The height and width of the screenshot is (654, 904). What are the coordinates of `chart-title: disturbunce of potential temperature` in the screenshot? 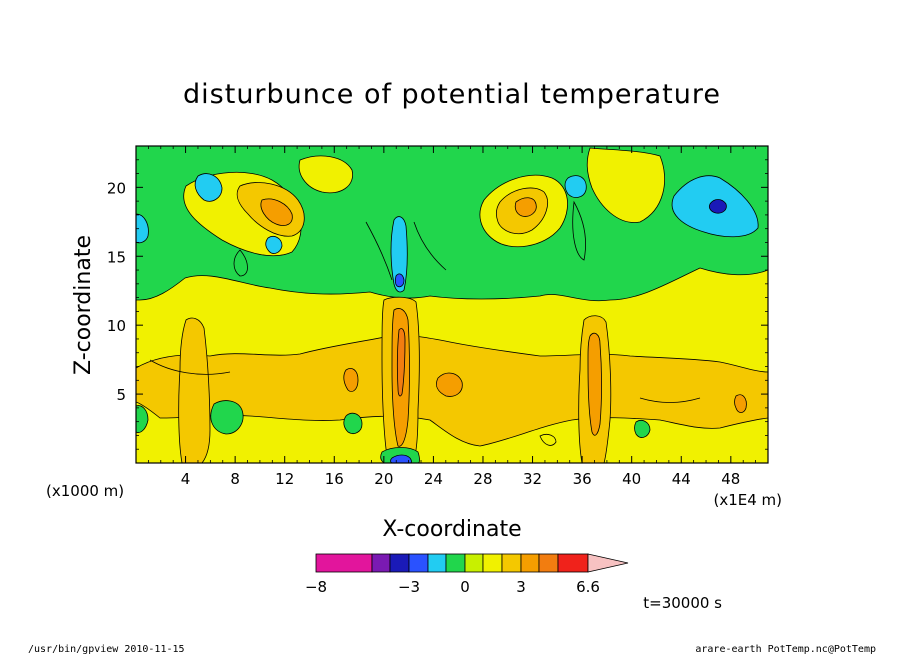 It's located at (452, 94).